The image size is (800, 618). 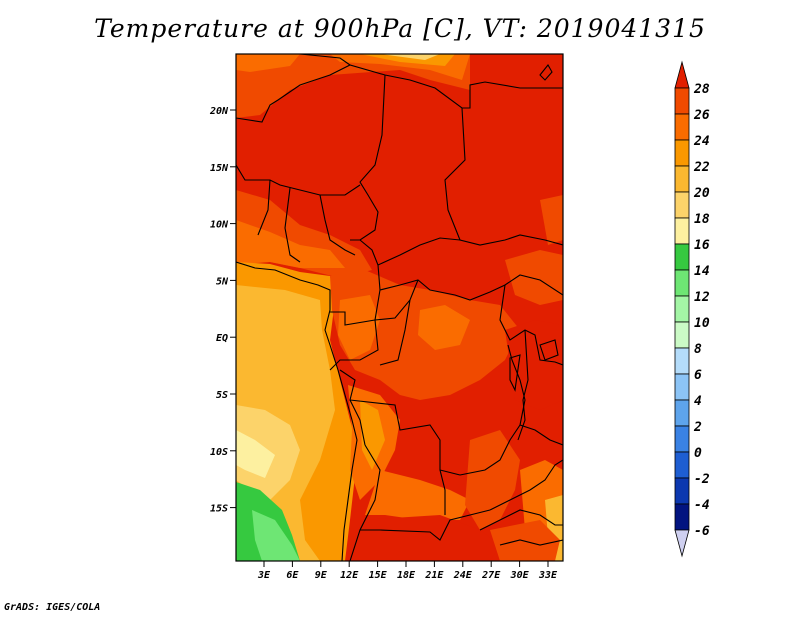 What do you see at coordinates (702, 271) in the screenshot?
I see `colorbar-label: 14` at bounding box center [702, 271].